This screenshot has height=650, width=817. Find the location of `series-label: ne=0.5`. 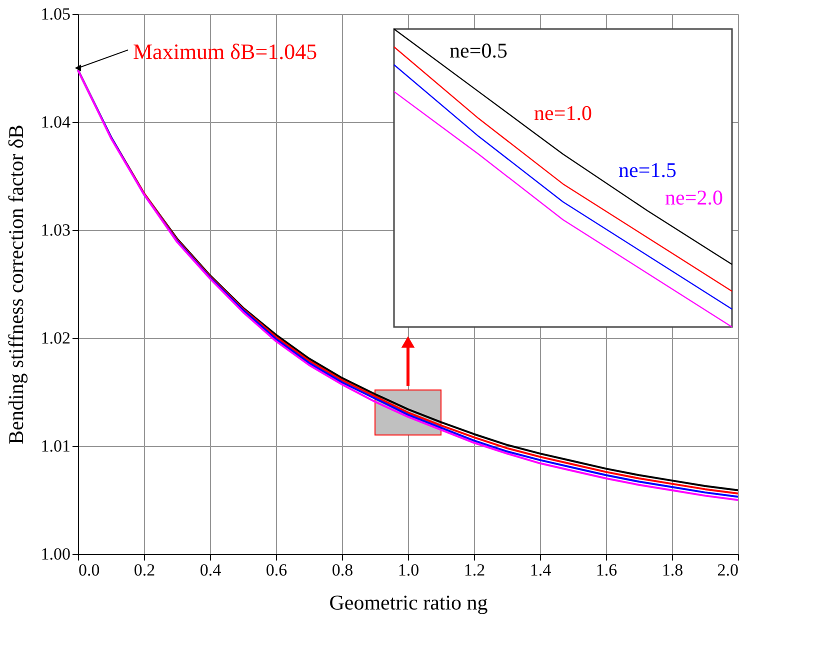

series-label: ne=0.5 is located at coordinates (479, 50).